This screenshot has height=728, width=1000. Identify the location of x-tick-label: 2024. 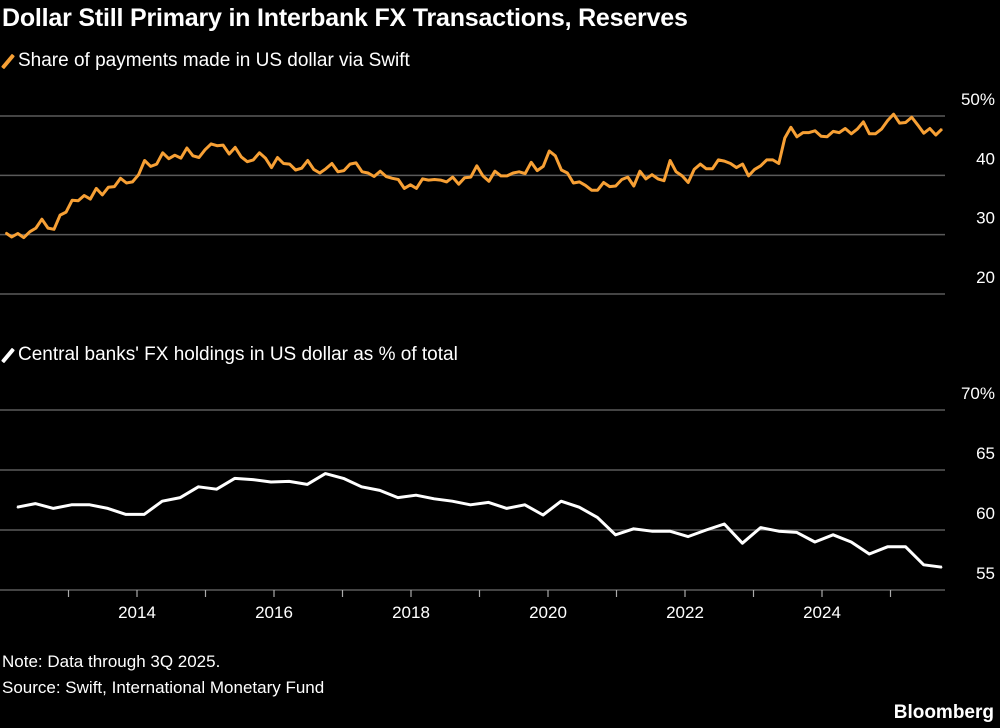
(822, 612).